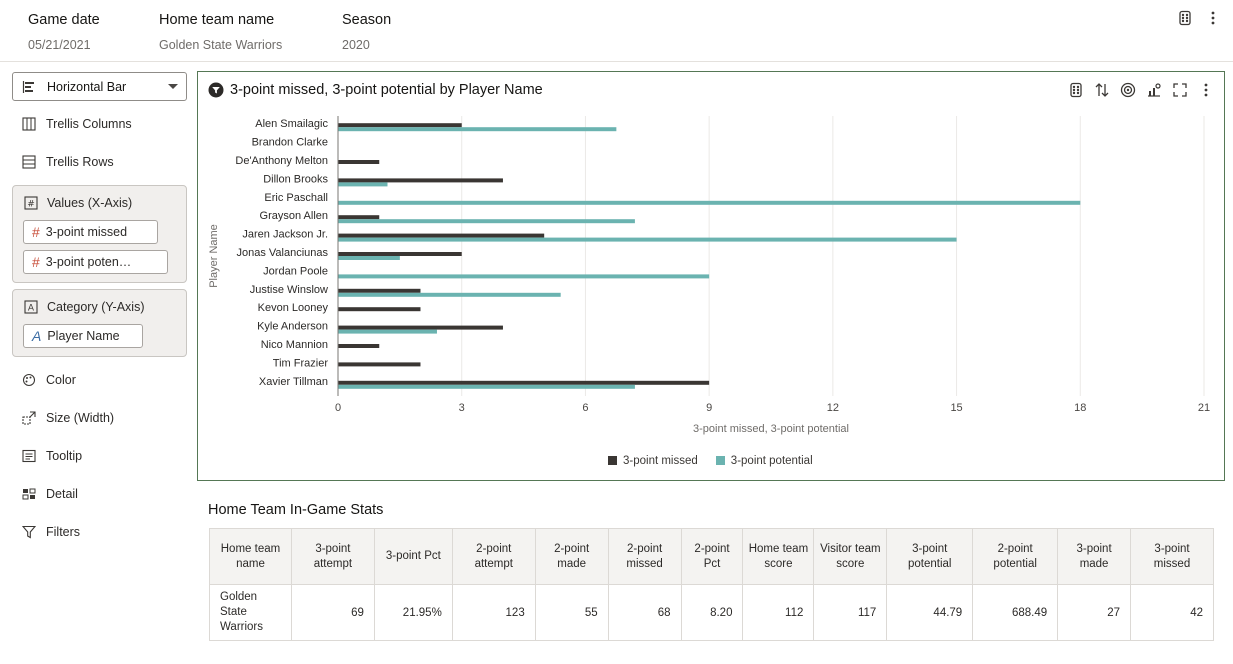  I want to click on y-tick-label: Xavier Tillman, so click(293, 382).